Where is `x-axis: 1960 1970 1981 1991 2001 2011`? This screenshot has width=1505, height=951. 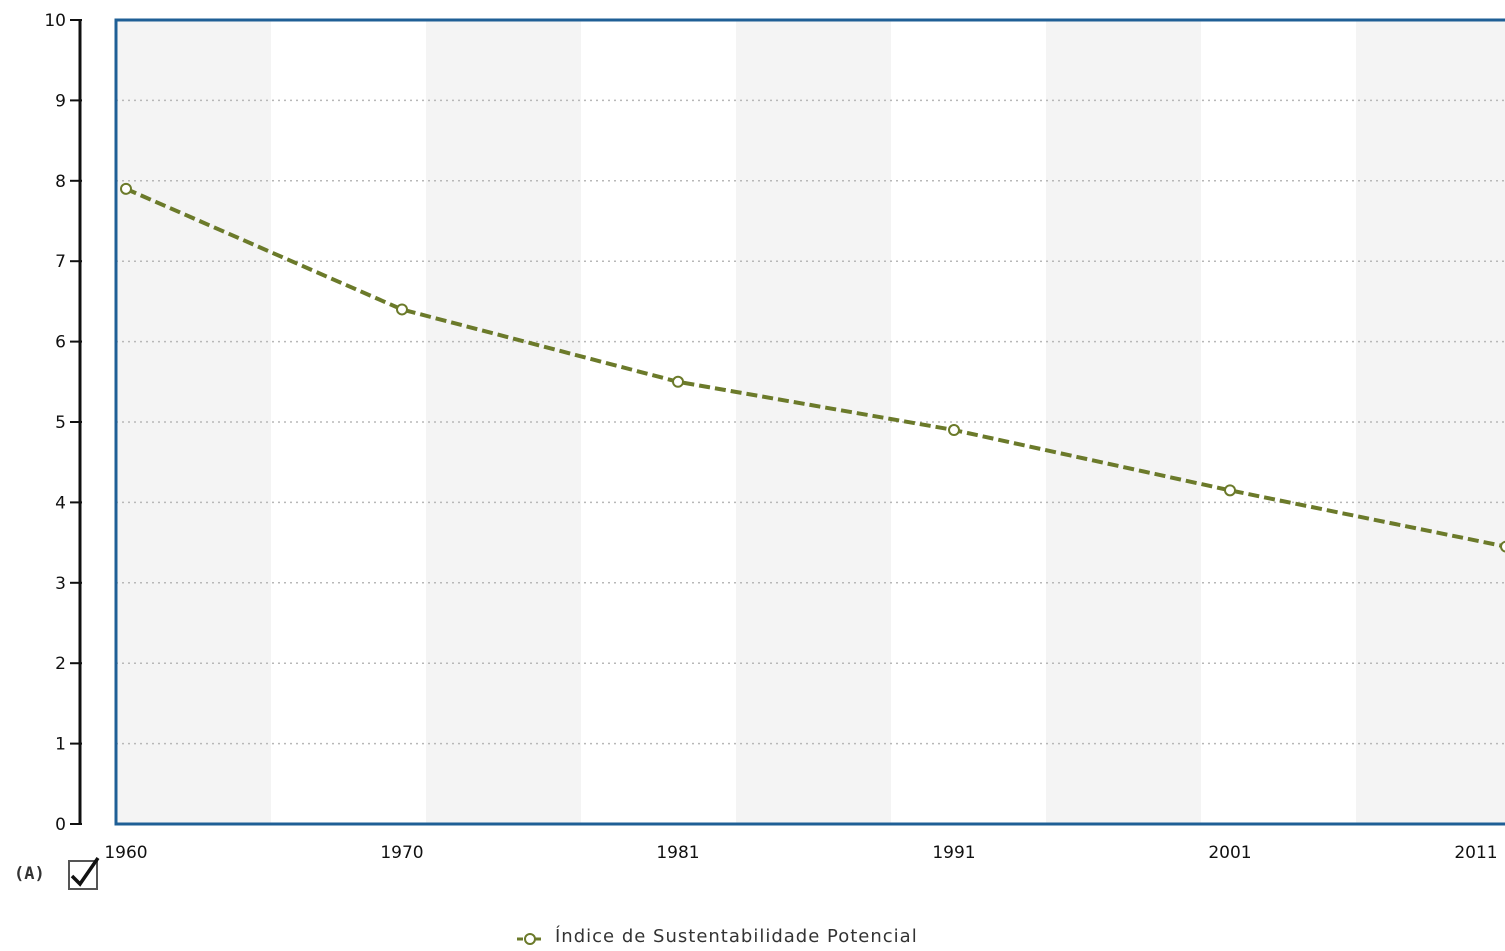
x-axis: 1960 1970 1981 1991 2001 2011 is located at coordinates (800, 853).